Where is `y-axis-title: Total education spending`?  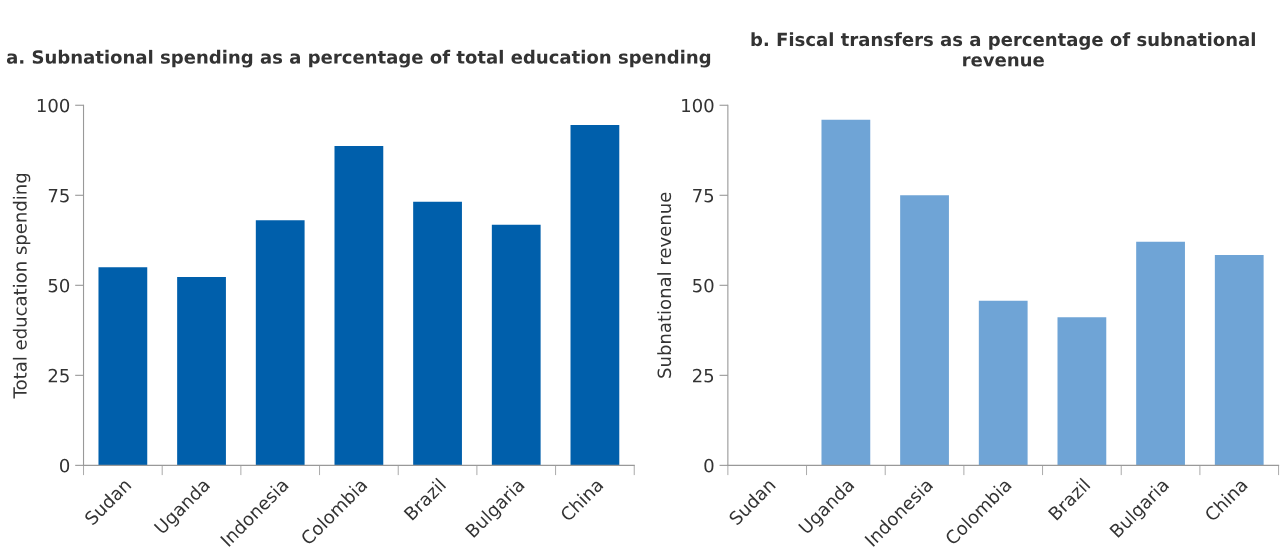 y-axis-title: Total education spending is located at coordinates (21, 286).